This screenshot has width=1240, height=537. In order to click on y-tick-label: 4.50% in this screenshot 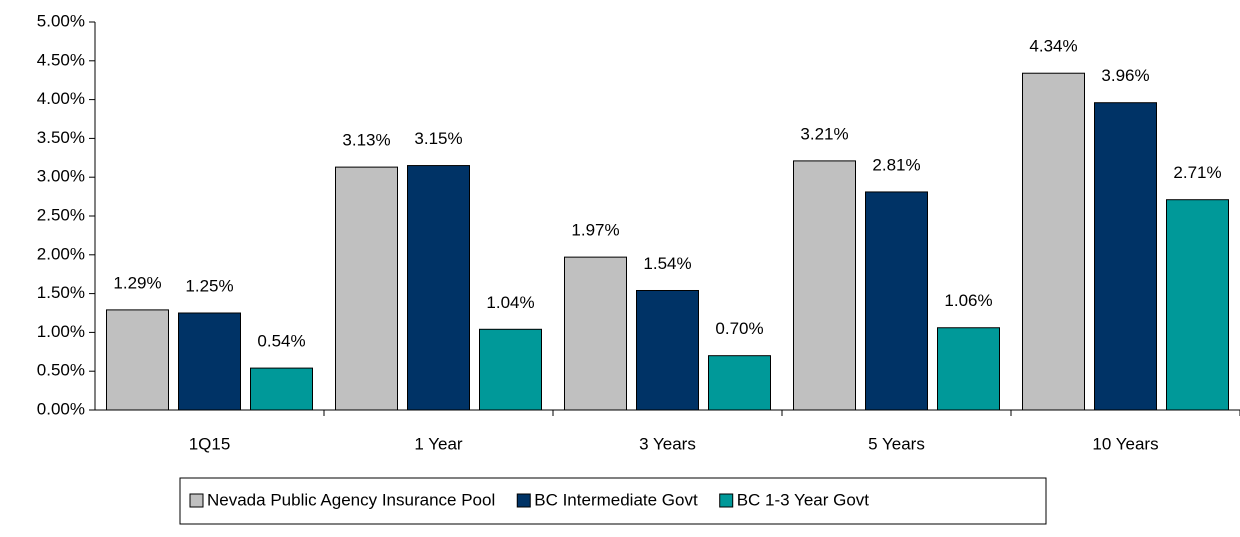, I will do `click(61, 59)`.